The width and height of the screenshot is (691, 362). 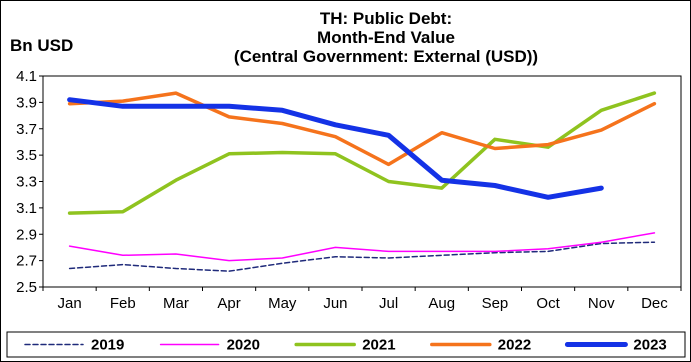 What do you see at coordinates (548, 303) in the screenshot?
I see `x-tick-label: Oct` at bounding box center [548, 303].